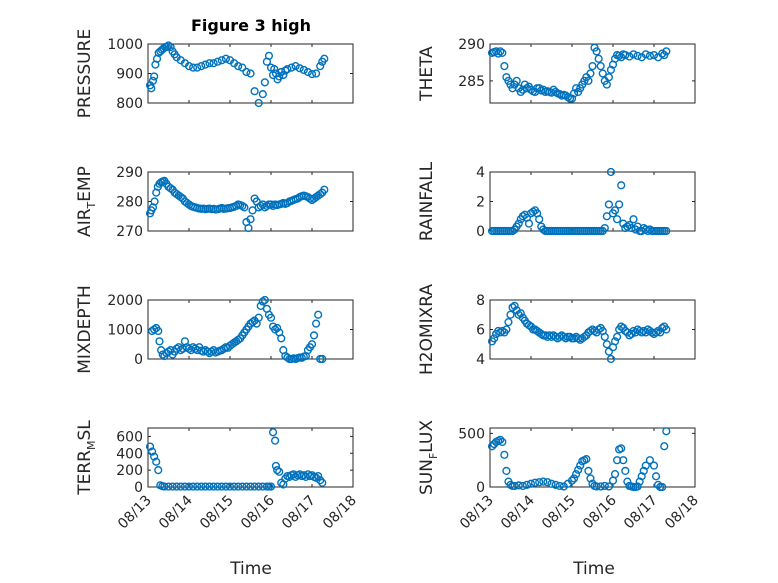  I want to click on y-tick-label: 0, so click(480, 488).